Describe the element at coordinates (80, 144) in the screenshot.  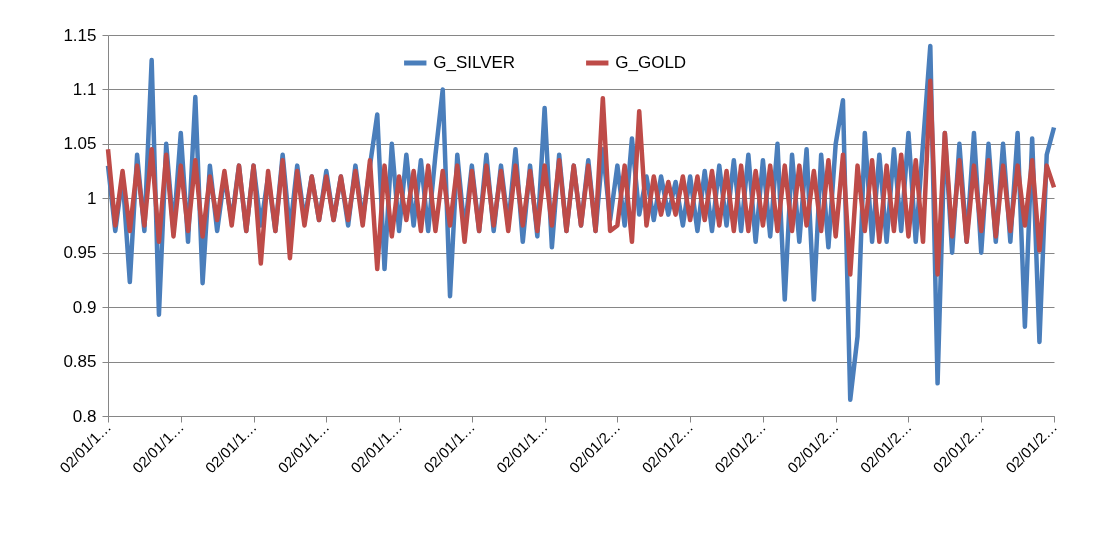
I see `y-tick-label: 1.05` at that location.